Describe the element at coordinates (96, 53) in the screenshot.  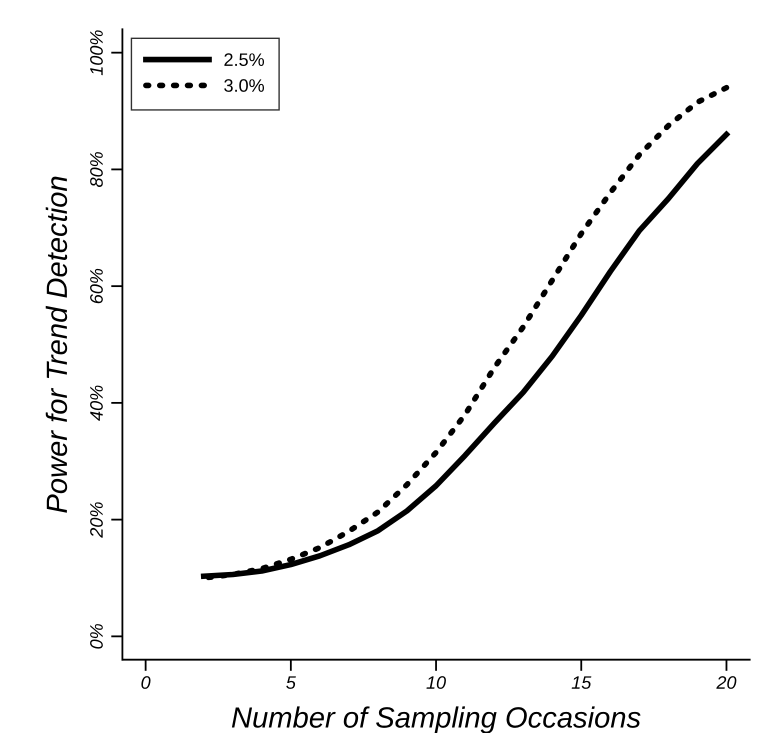
I see `y-tick-label: 100%` at that location.